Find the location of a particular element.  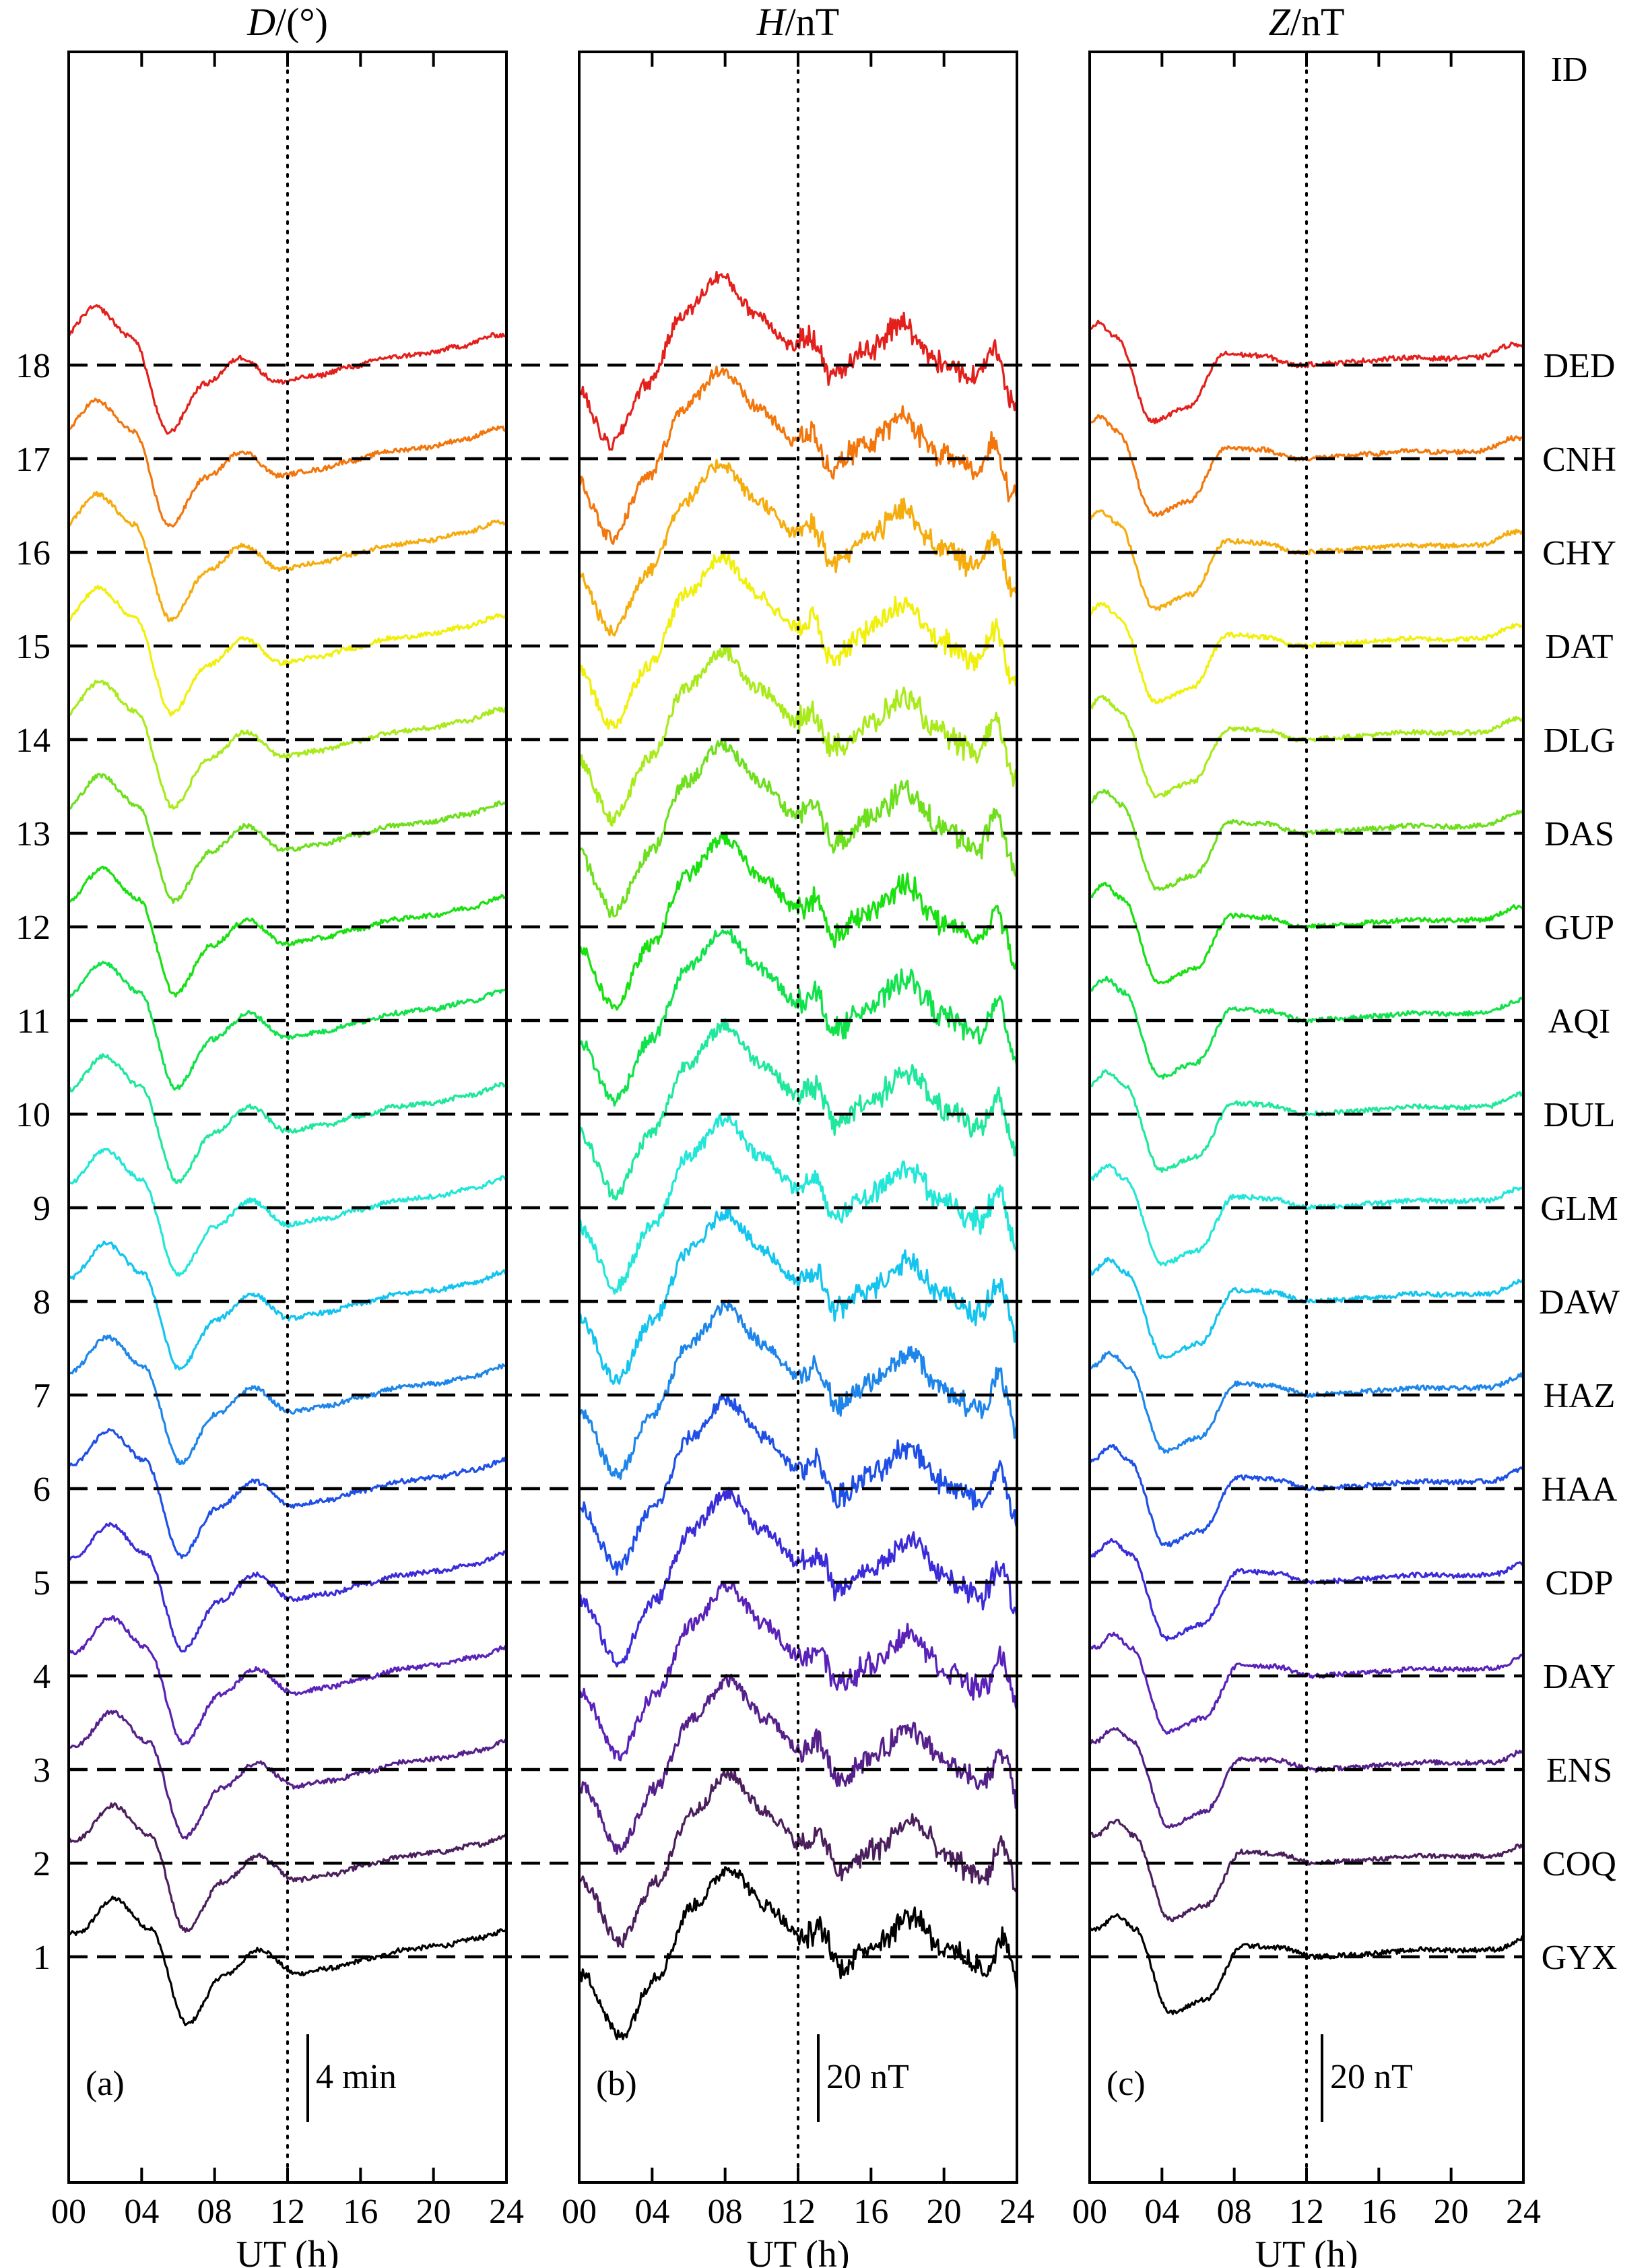

row-number-4: 4 is located at coordinates (42, 1677).